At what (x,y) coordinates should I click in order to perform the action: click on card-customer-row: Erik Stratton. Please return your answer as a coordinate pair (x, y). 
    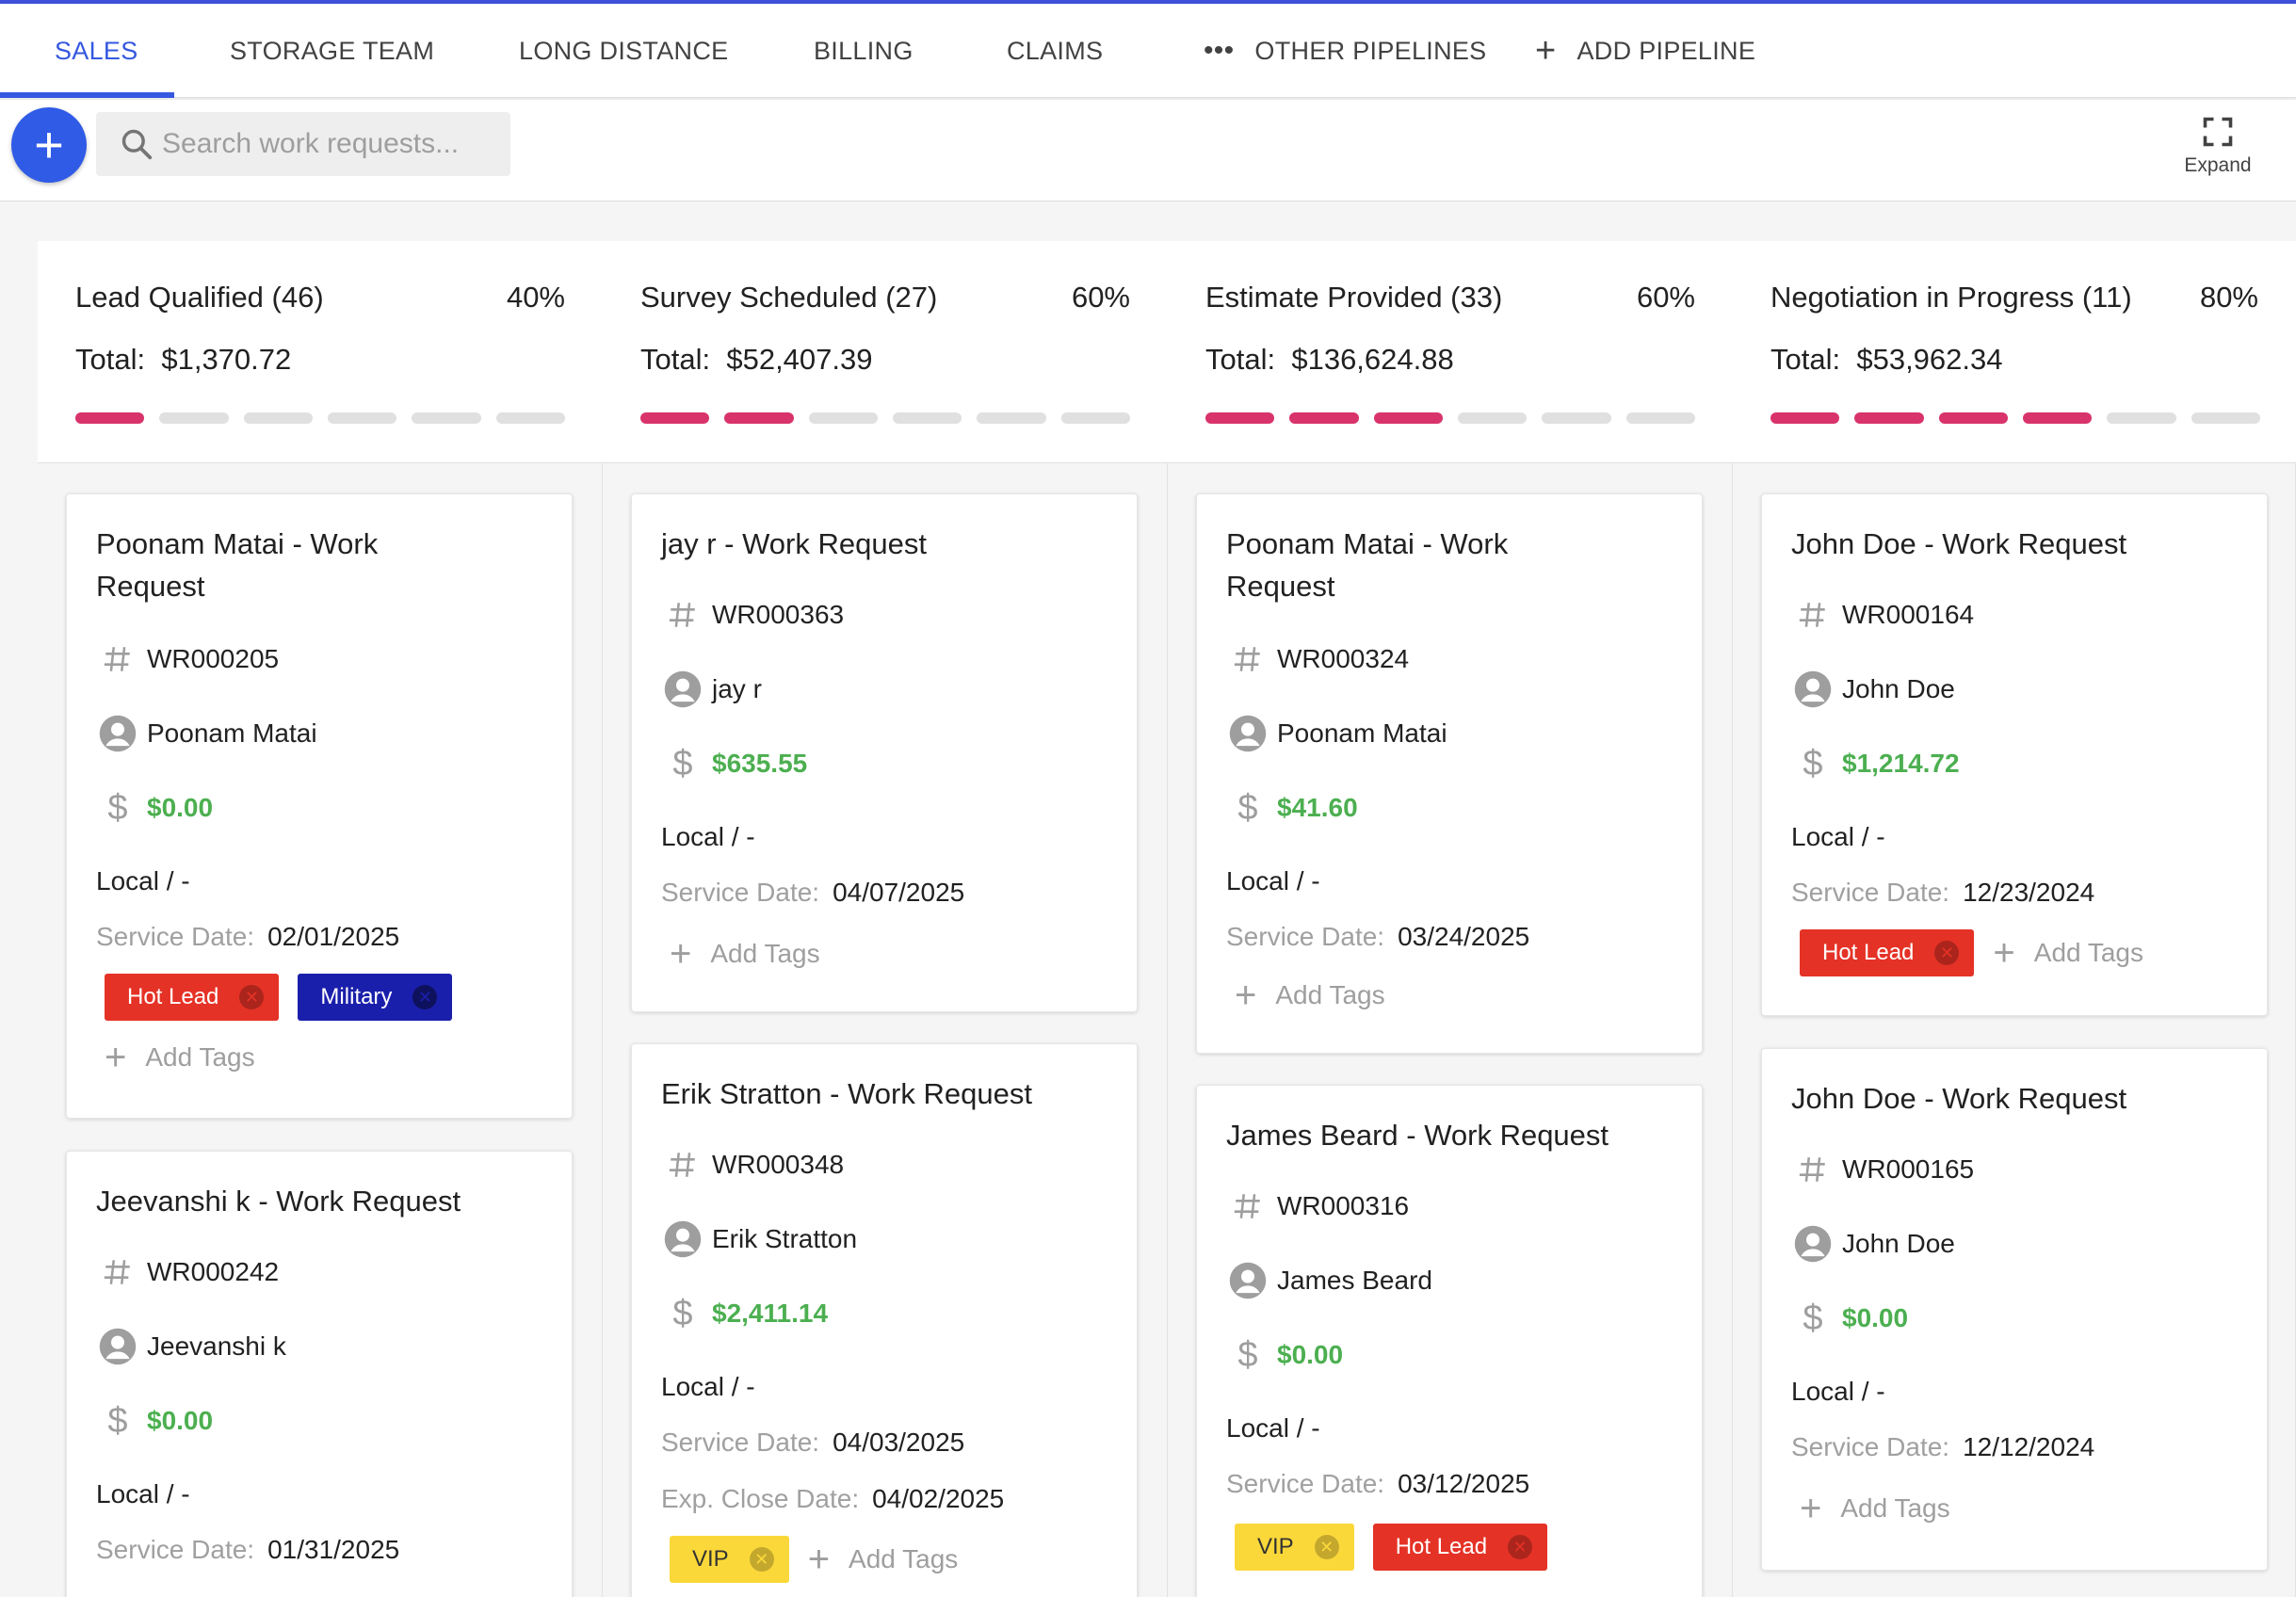
    Looking at the image, I should click on (759, 1239).